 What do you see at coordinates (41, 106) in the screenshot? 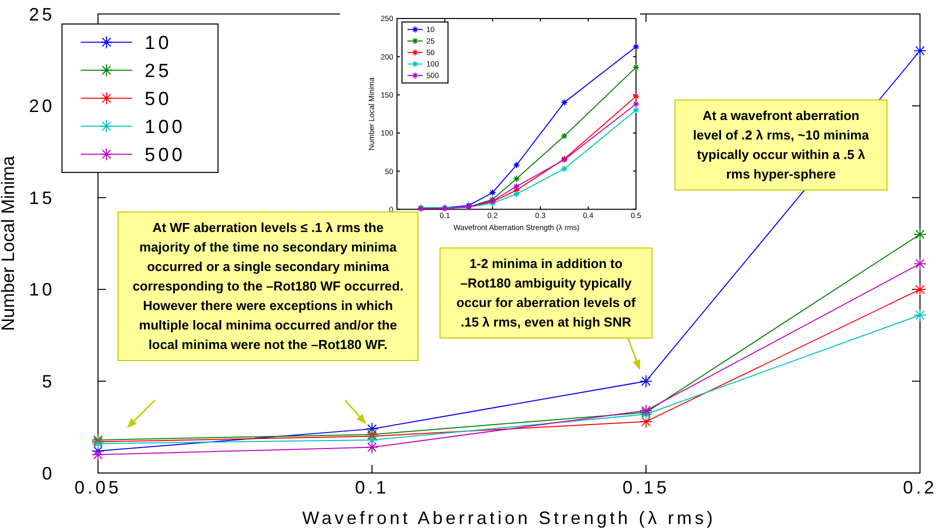
I see `y-tick-label: 20` at bounding box center [41, 106].